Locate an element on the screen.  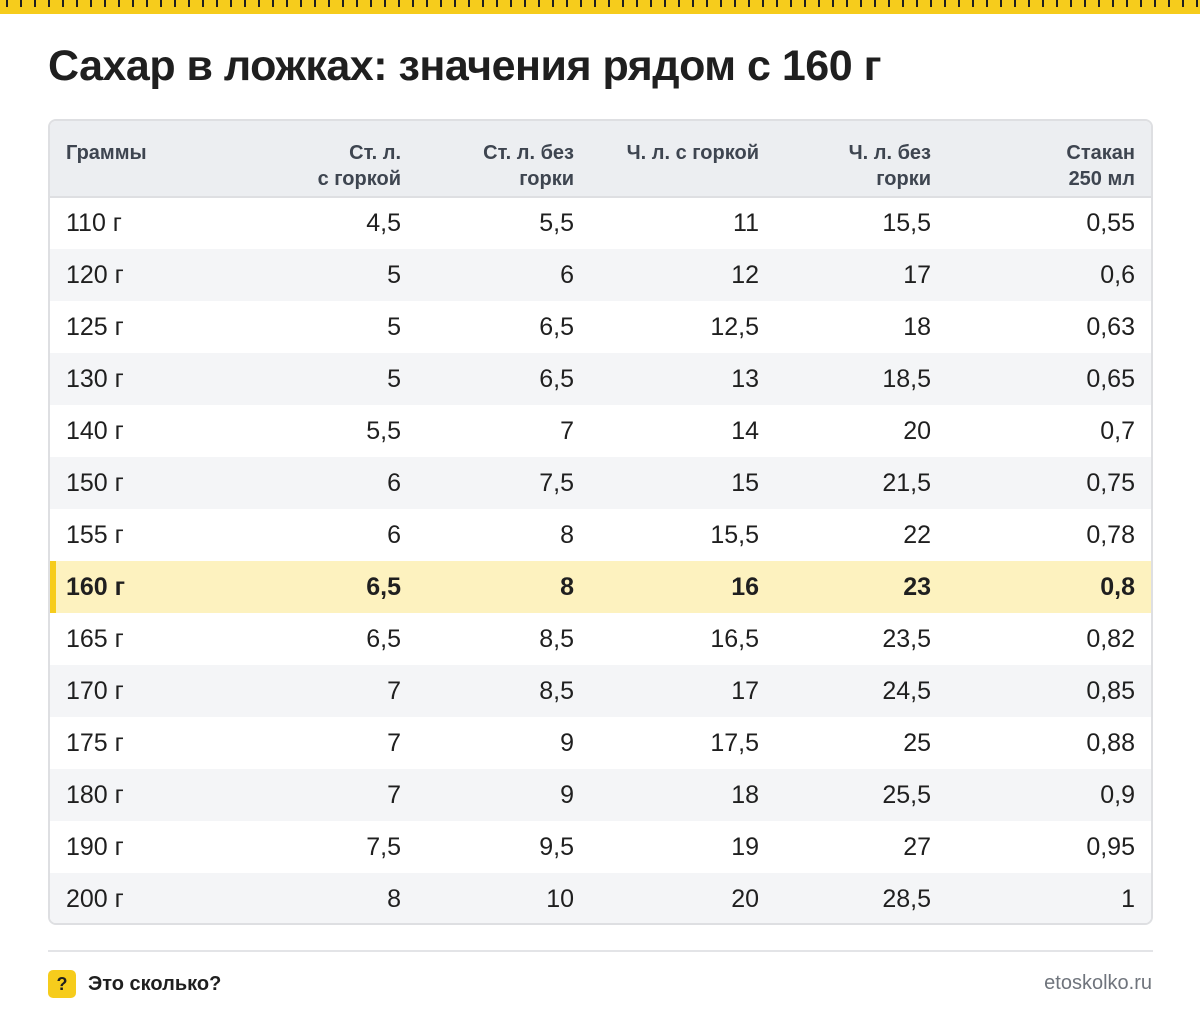
value-cell: 21,5 is located at coordinates (861, 483).